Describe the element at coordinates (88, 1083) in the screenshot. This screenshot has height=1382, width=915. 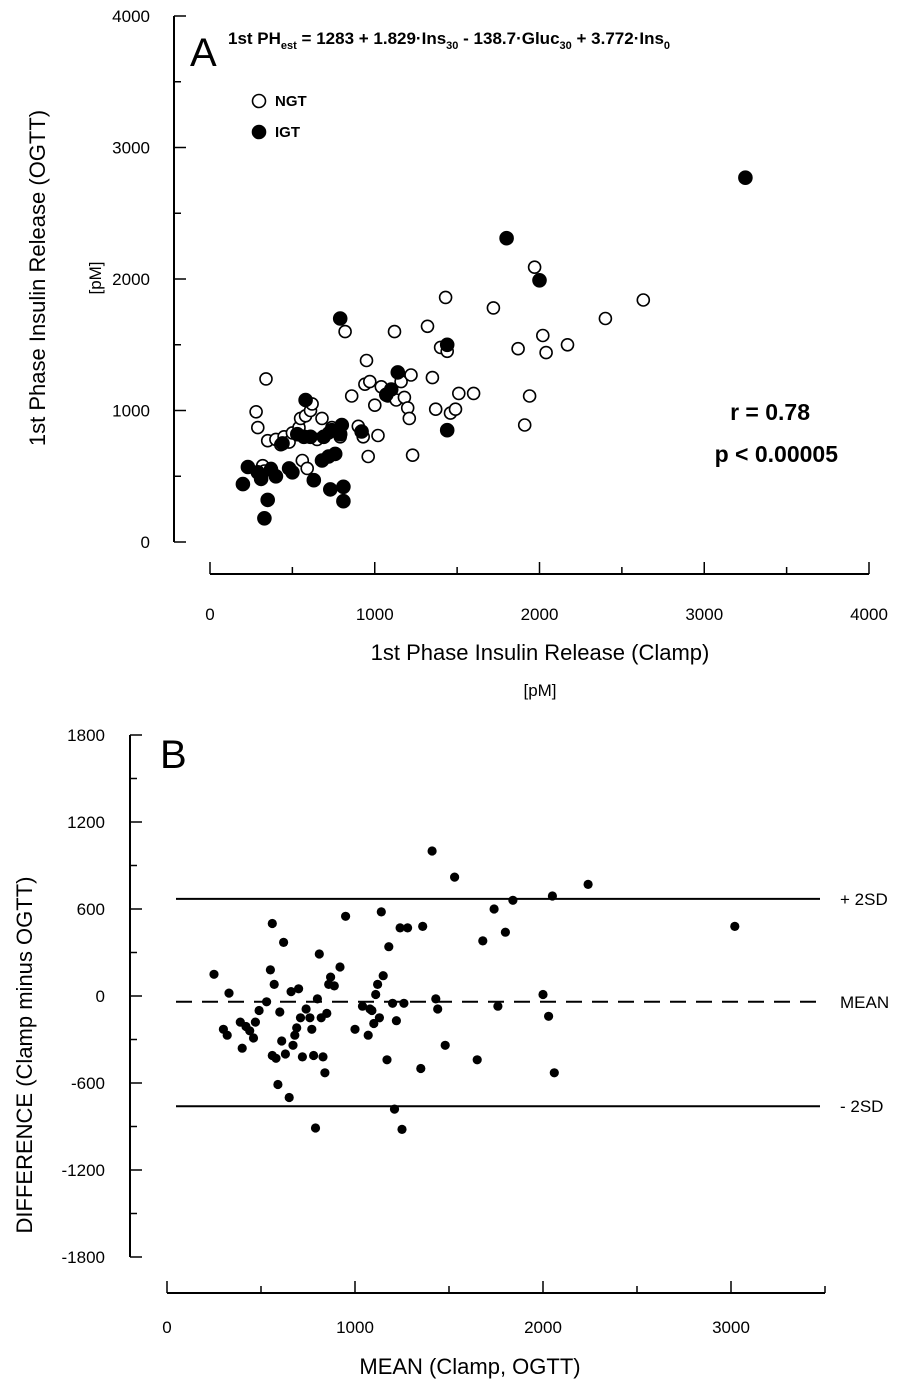
I see `y-tick-label: -600` at that location.